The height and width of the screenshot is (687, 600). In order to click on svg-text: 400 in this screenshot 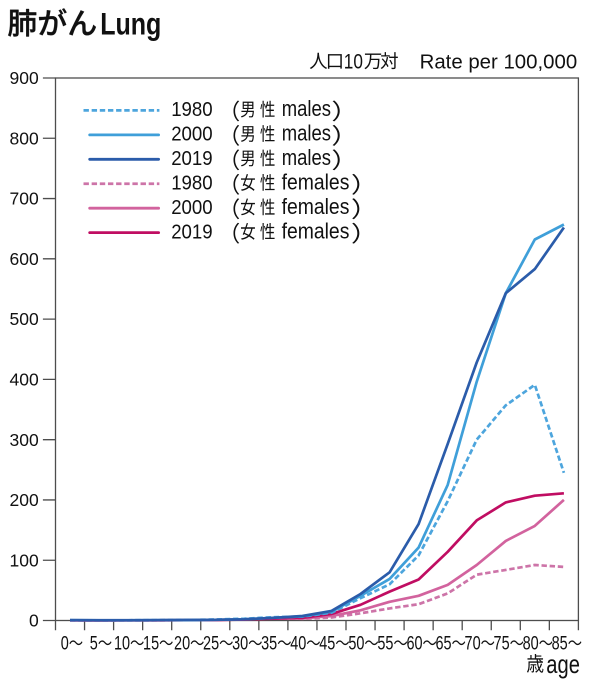, I will do `click(23, 380)`.